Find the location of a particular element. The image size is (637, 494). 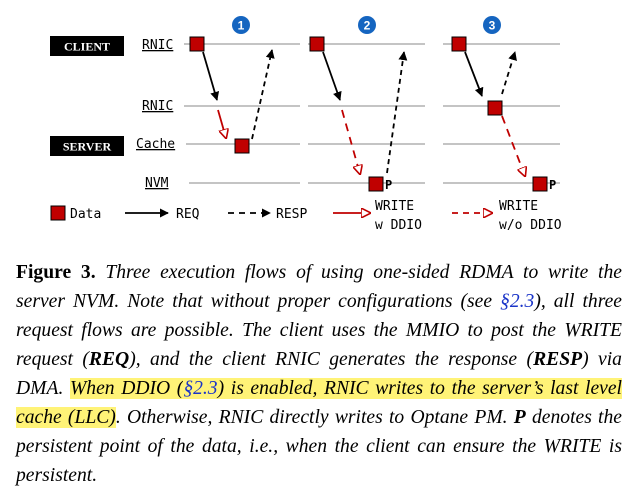

legend-ddio-label-line1: WRITE is located at coordinates (394, 206).